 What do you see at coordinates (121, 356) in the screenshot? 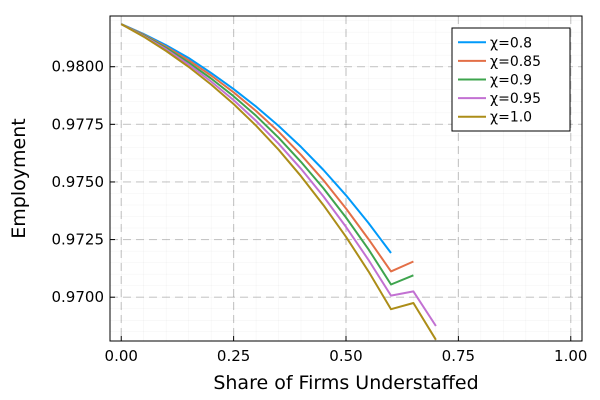
I see `x-tick-label: 0.00` at bounding box center [121, 356].